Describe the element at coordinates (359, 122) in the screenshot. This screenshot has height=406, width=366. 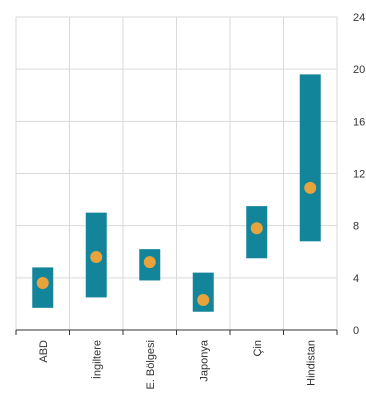
I see `y-tick-label: 16` at that location.